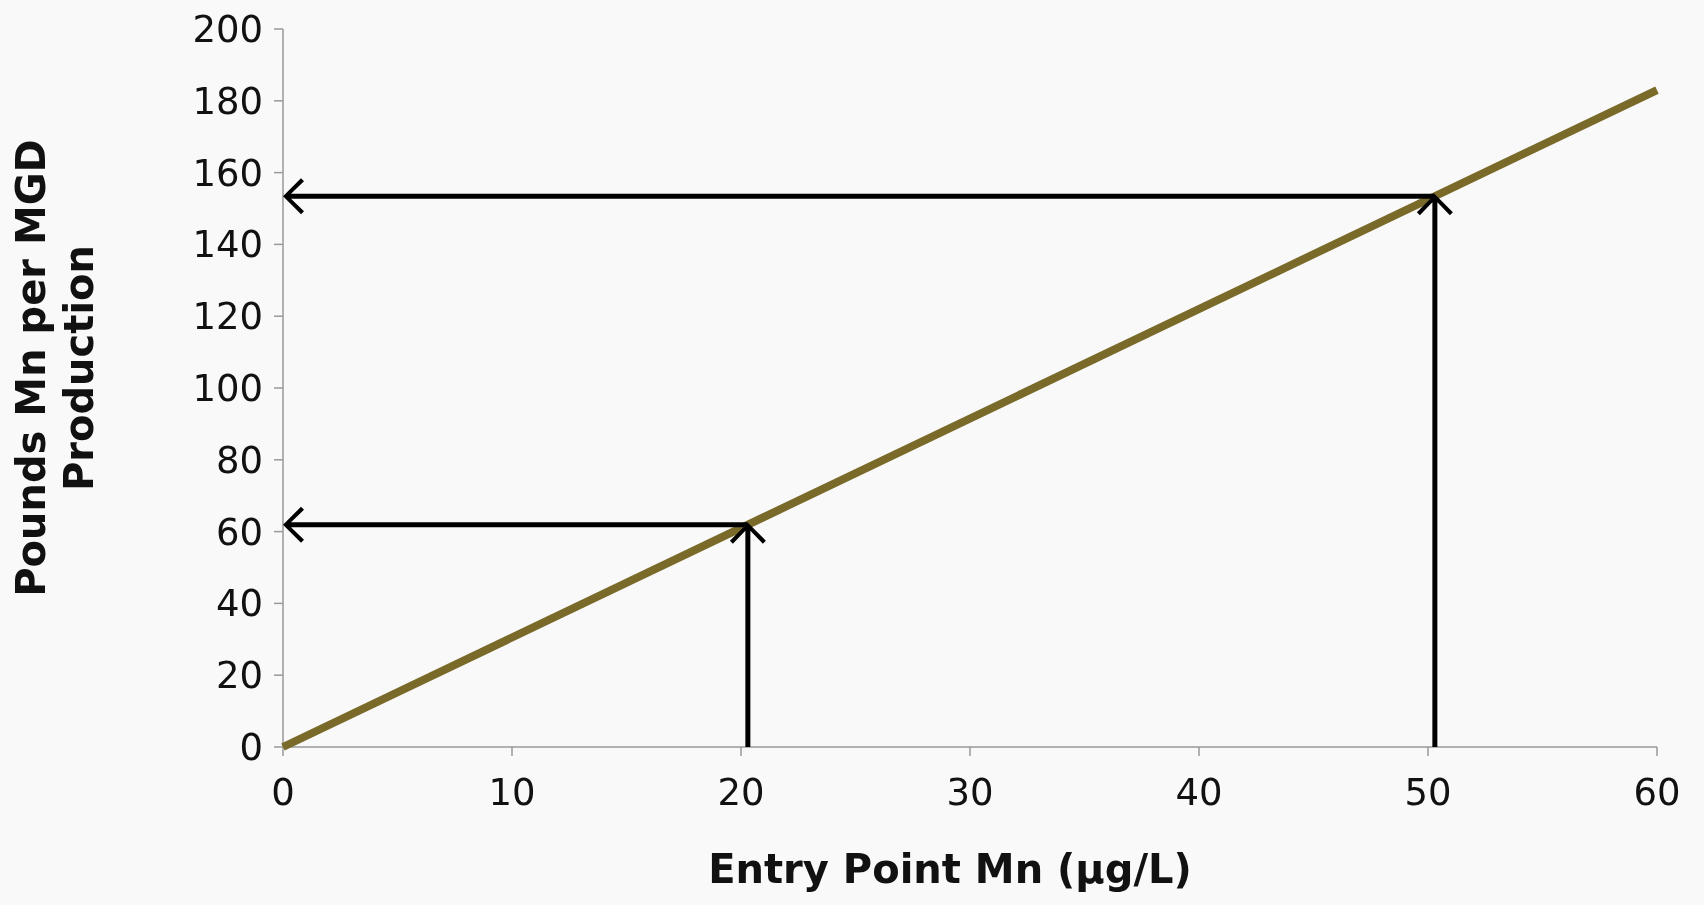  I want to click on x-axis-title: Entry Point Mn (μg/L), so click(950, 869).